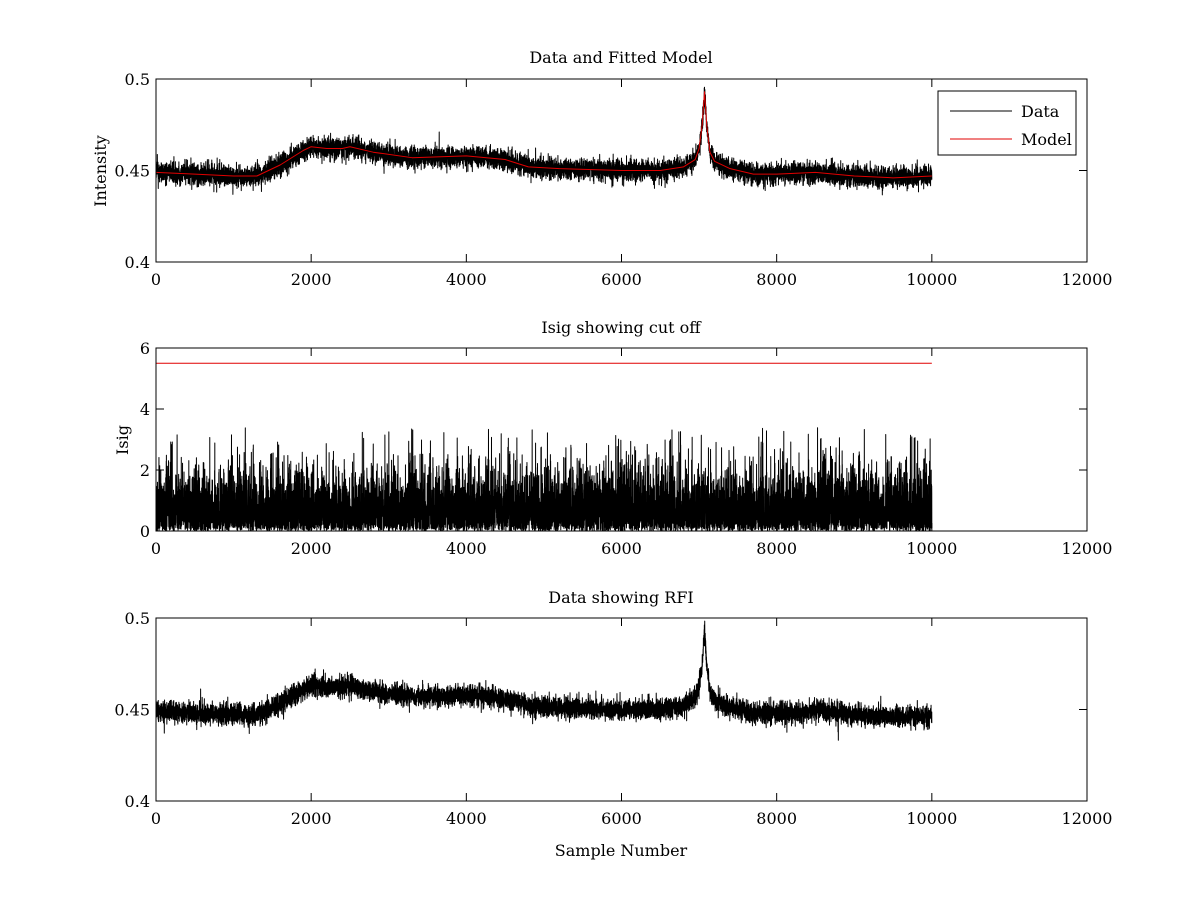  What do you see at coordinates (145, 409) in the screenshot?
I see `y-tick-label: 4` at bounding box center [145, 409].